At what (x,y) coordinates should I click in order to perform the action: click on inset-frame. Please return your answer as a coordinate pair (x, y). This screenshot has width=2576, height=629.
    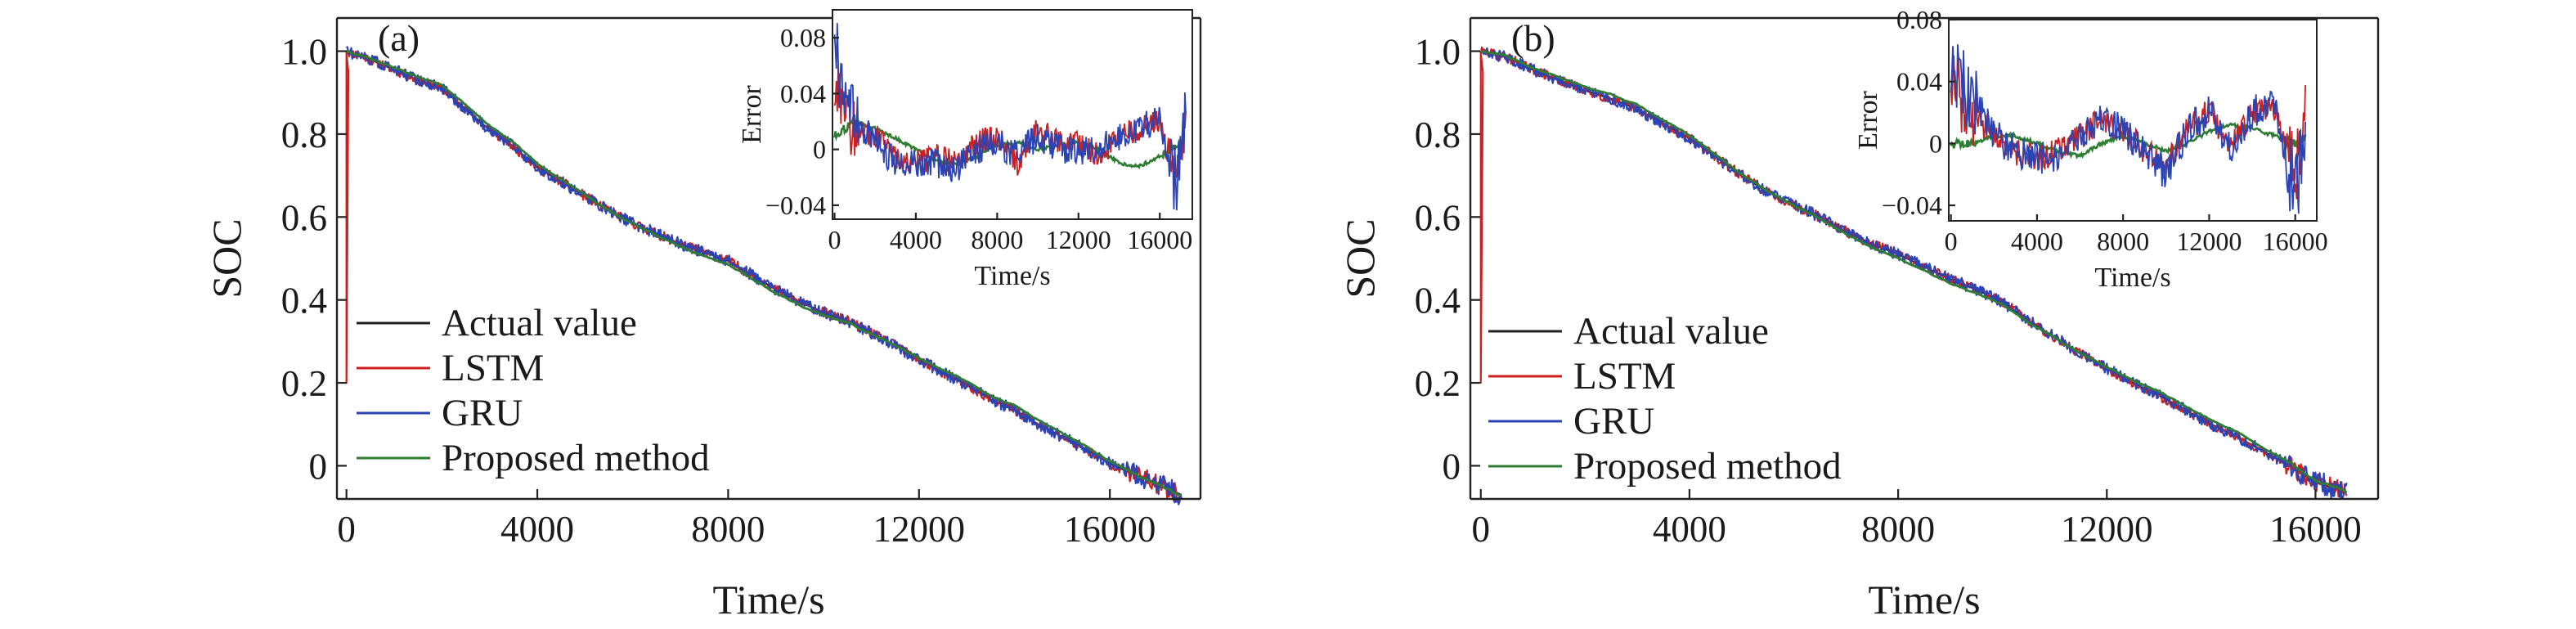
    Looking at the image, I should click on (1012, 114).